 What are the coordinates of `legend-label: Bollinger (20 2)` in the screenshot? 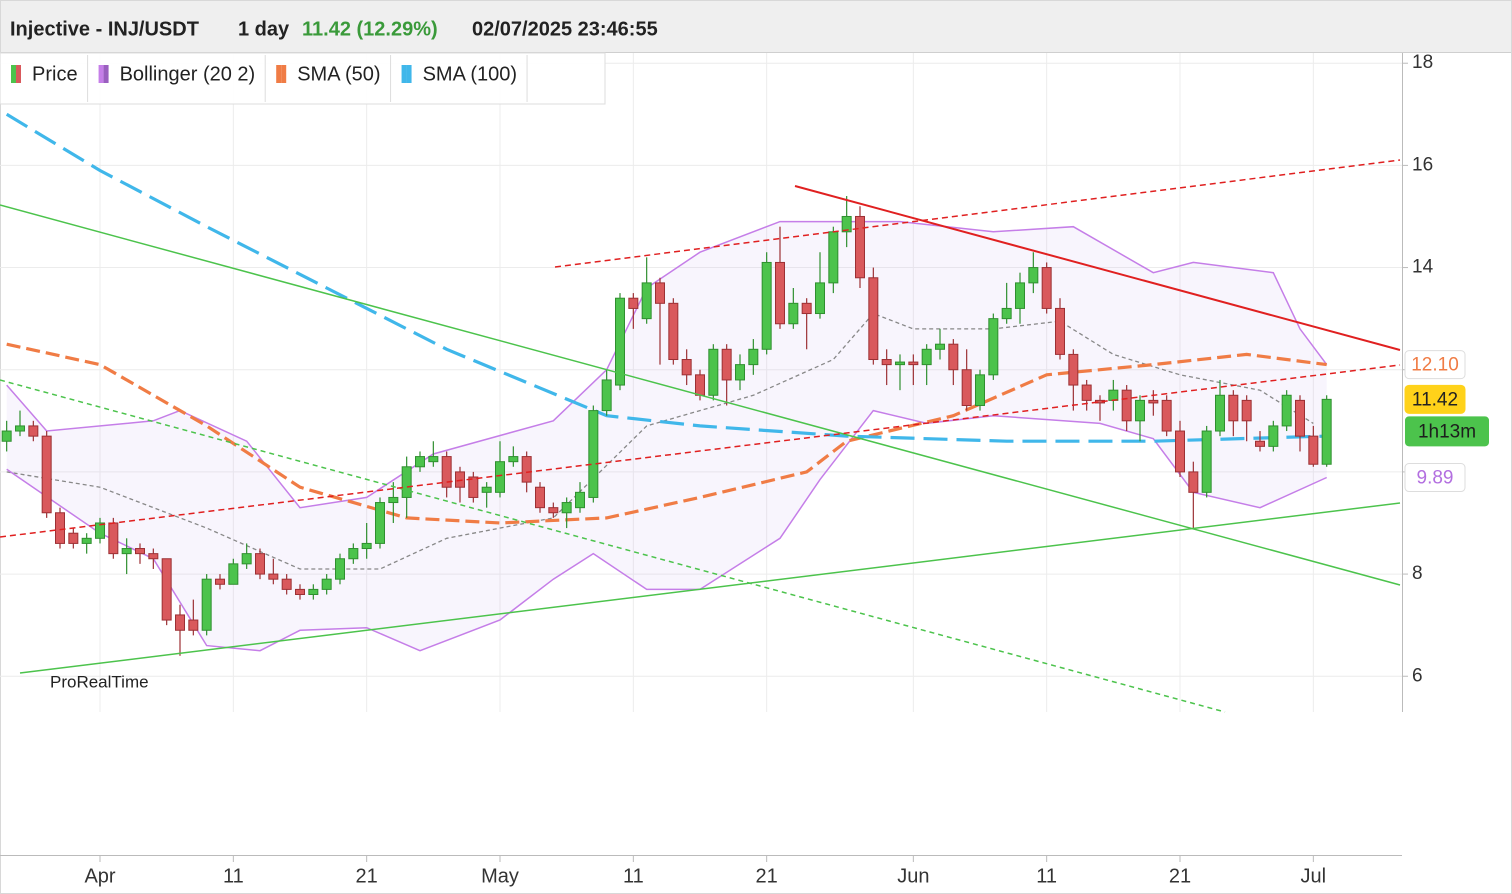 It's located at (188, 74).